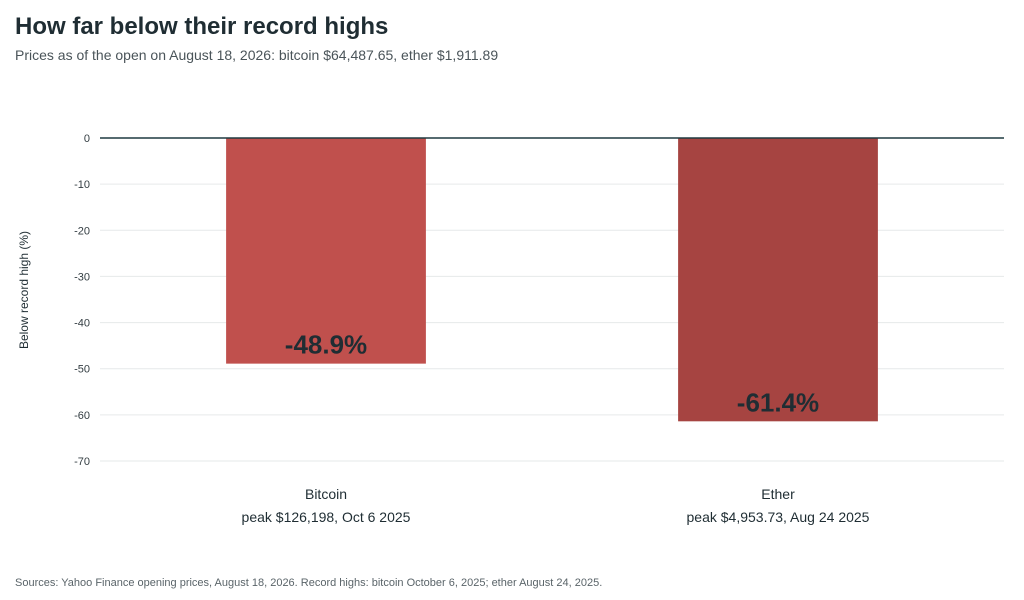  What do you see at coordinates (82, 462) in the screenshot?
I see `y-tick-label: -70` at bounding box center [82, 462].